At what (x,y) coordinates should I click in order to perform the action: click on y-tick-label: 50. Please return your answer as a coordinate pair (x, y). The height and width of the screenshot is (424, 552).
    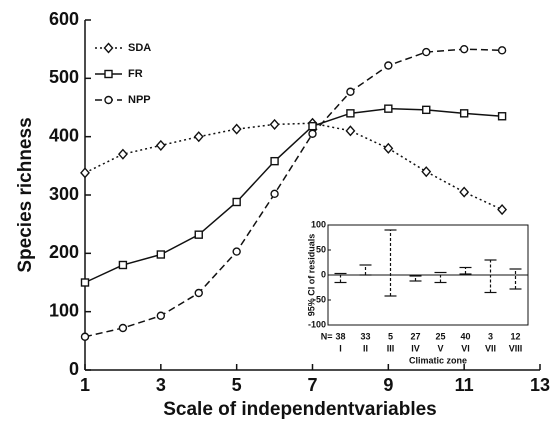
    Looking at the image, I should click on (321, 249).